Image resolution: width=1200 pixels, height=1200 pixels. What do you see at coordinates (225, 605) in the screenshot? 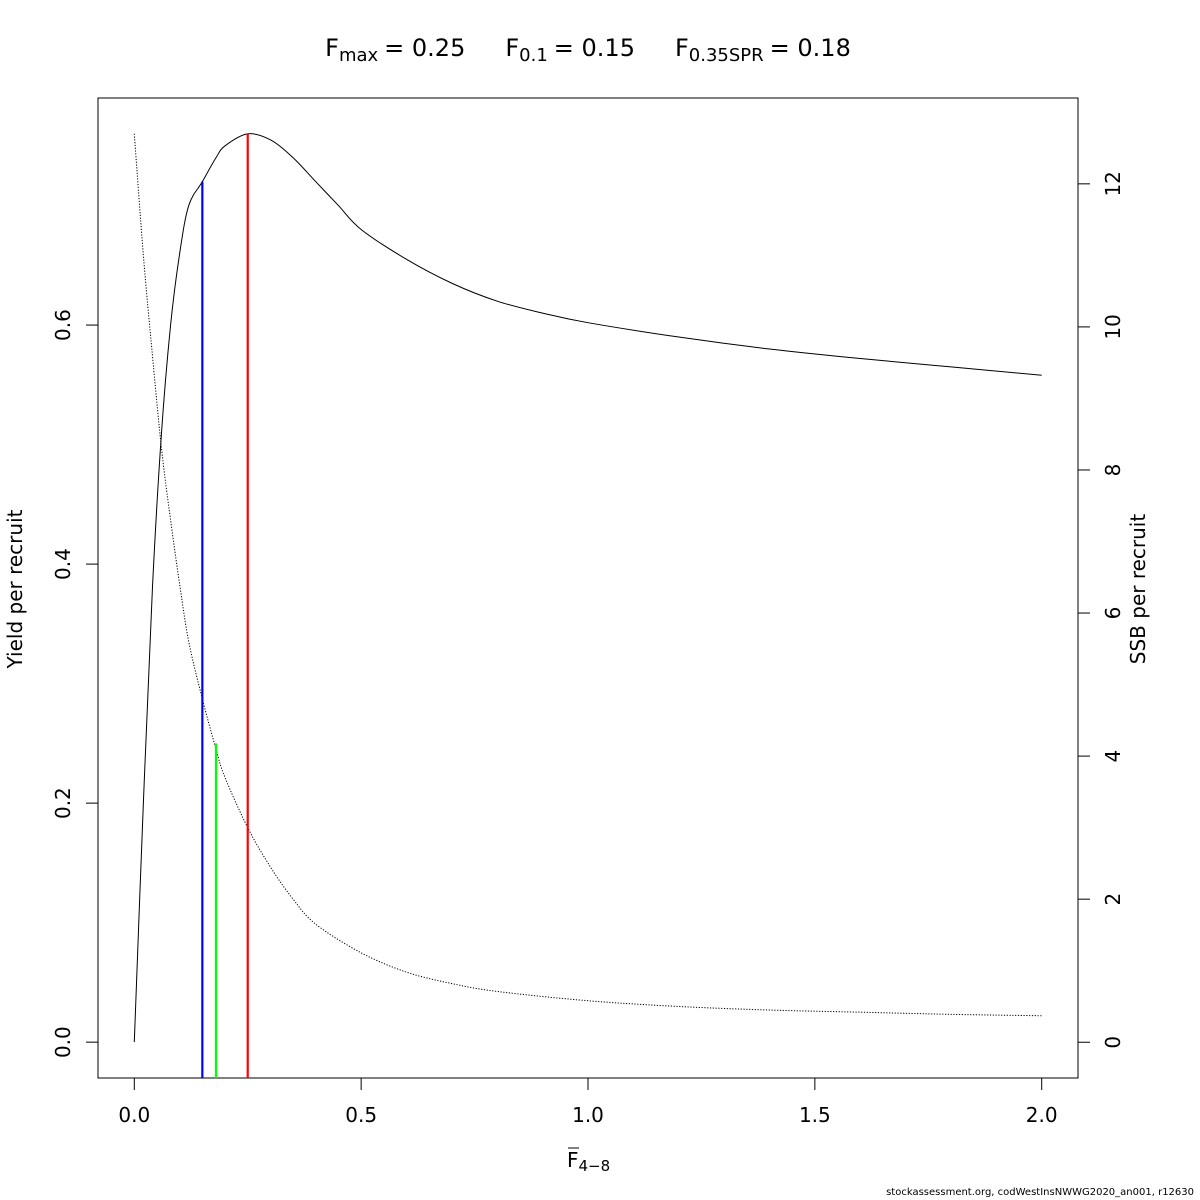
I see `reference-lines` at bounding box center [225, 605].